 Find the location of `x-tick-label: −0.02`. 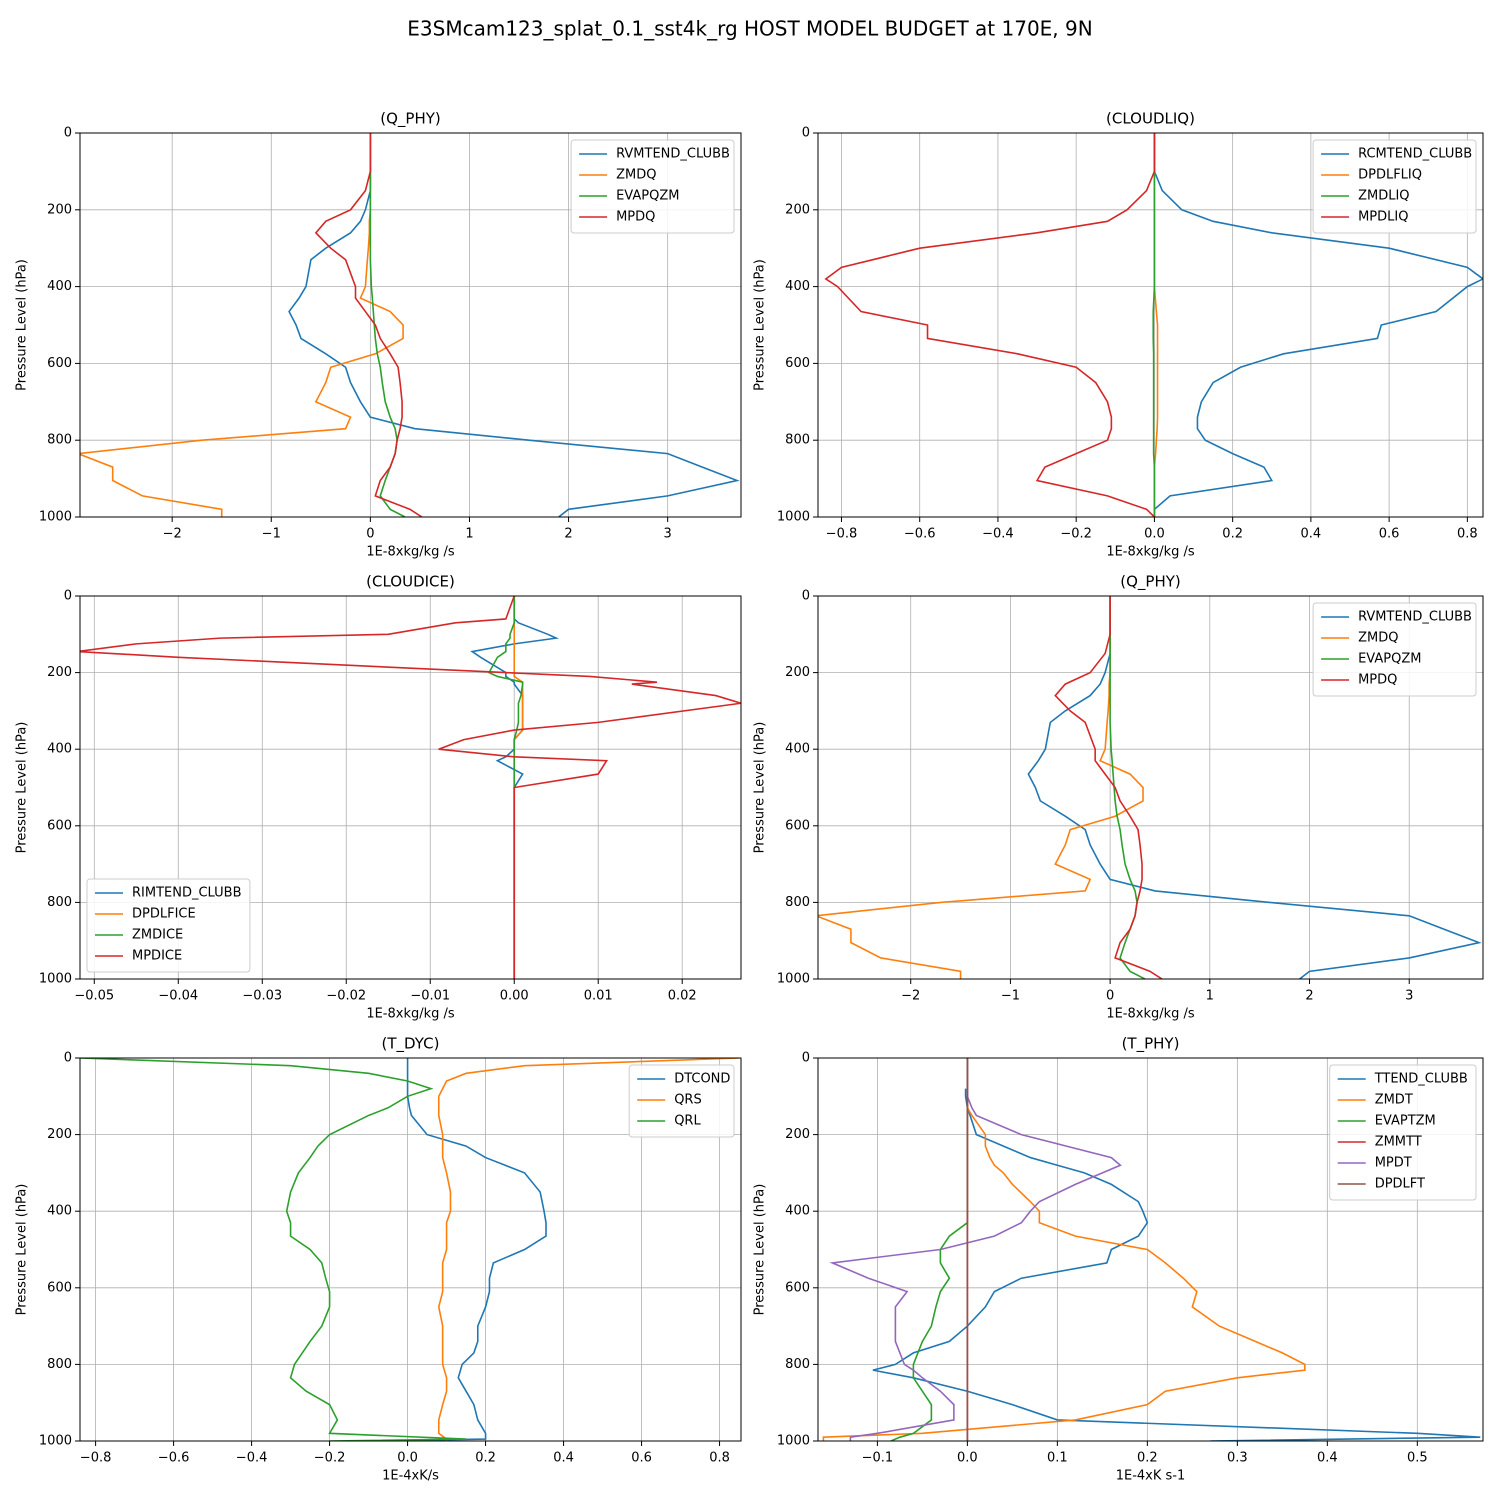

x-tick-label: −0.02 is located at coordinates (346, 996).